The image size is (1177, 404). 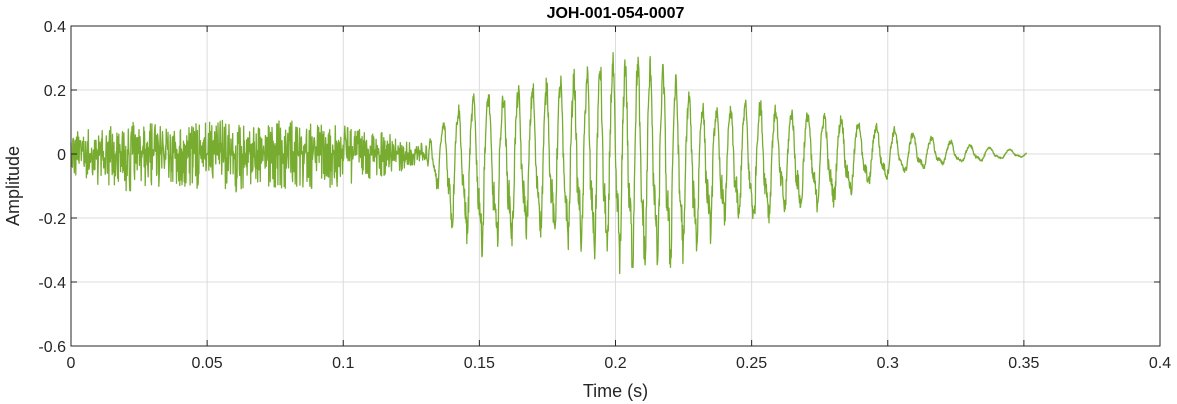 What do you see at coordinates (52, 219) in the screenshot?
I see `y-tick-label: -0.2` at bounding box center [52, 219].